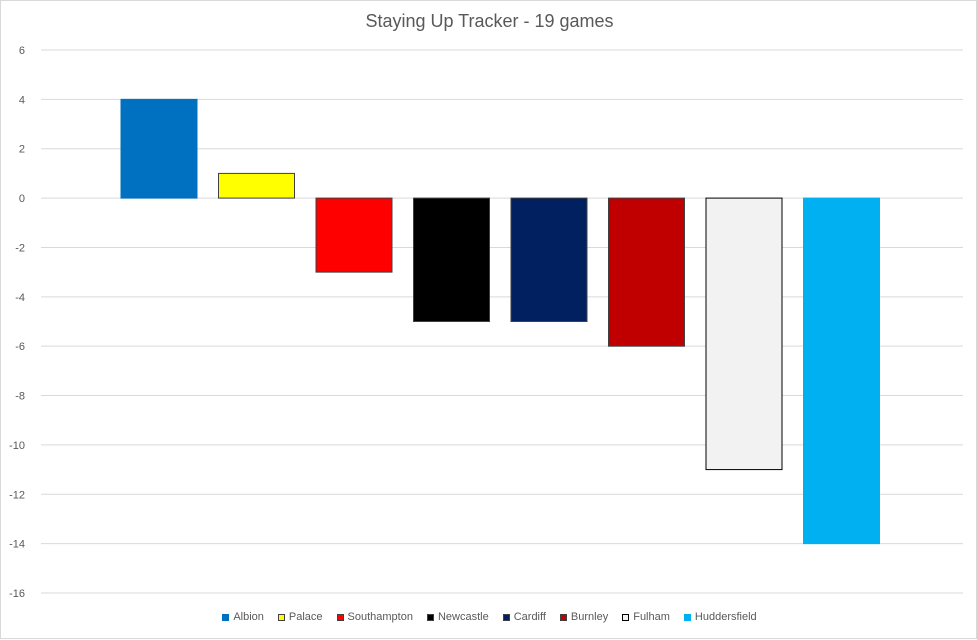 The height and width of the screenshot is (640, 977). I want to click on legend-label: Huddersfield, so click(725, 617).